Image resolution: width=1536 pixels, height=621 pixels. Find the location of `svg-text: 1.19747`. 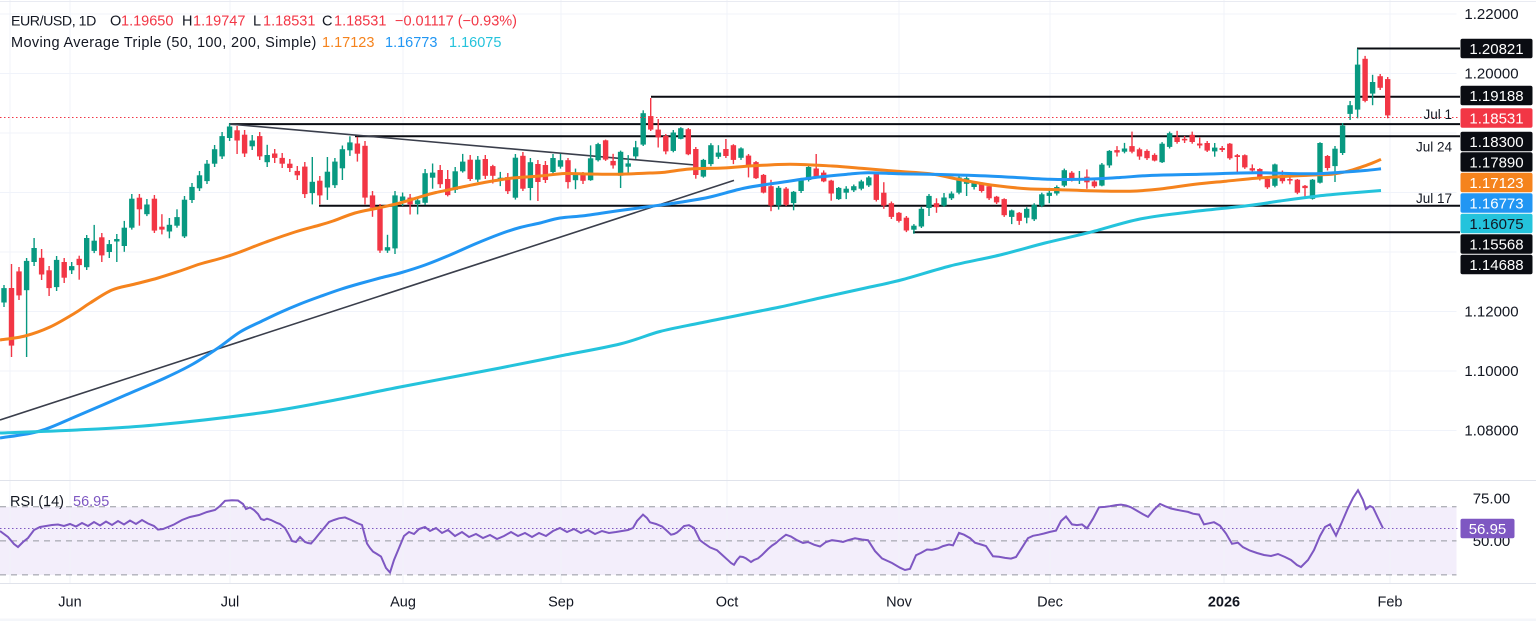

svg-text: 1.19747 is located at coordinates (219, 22).